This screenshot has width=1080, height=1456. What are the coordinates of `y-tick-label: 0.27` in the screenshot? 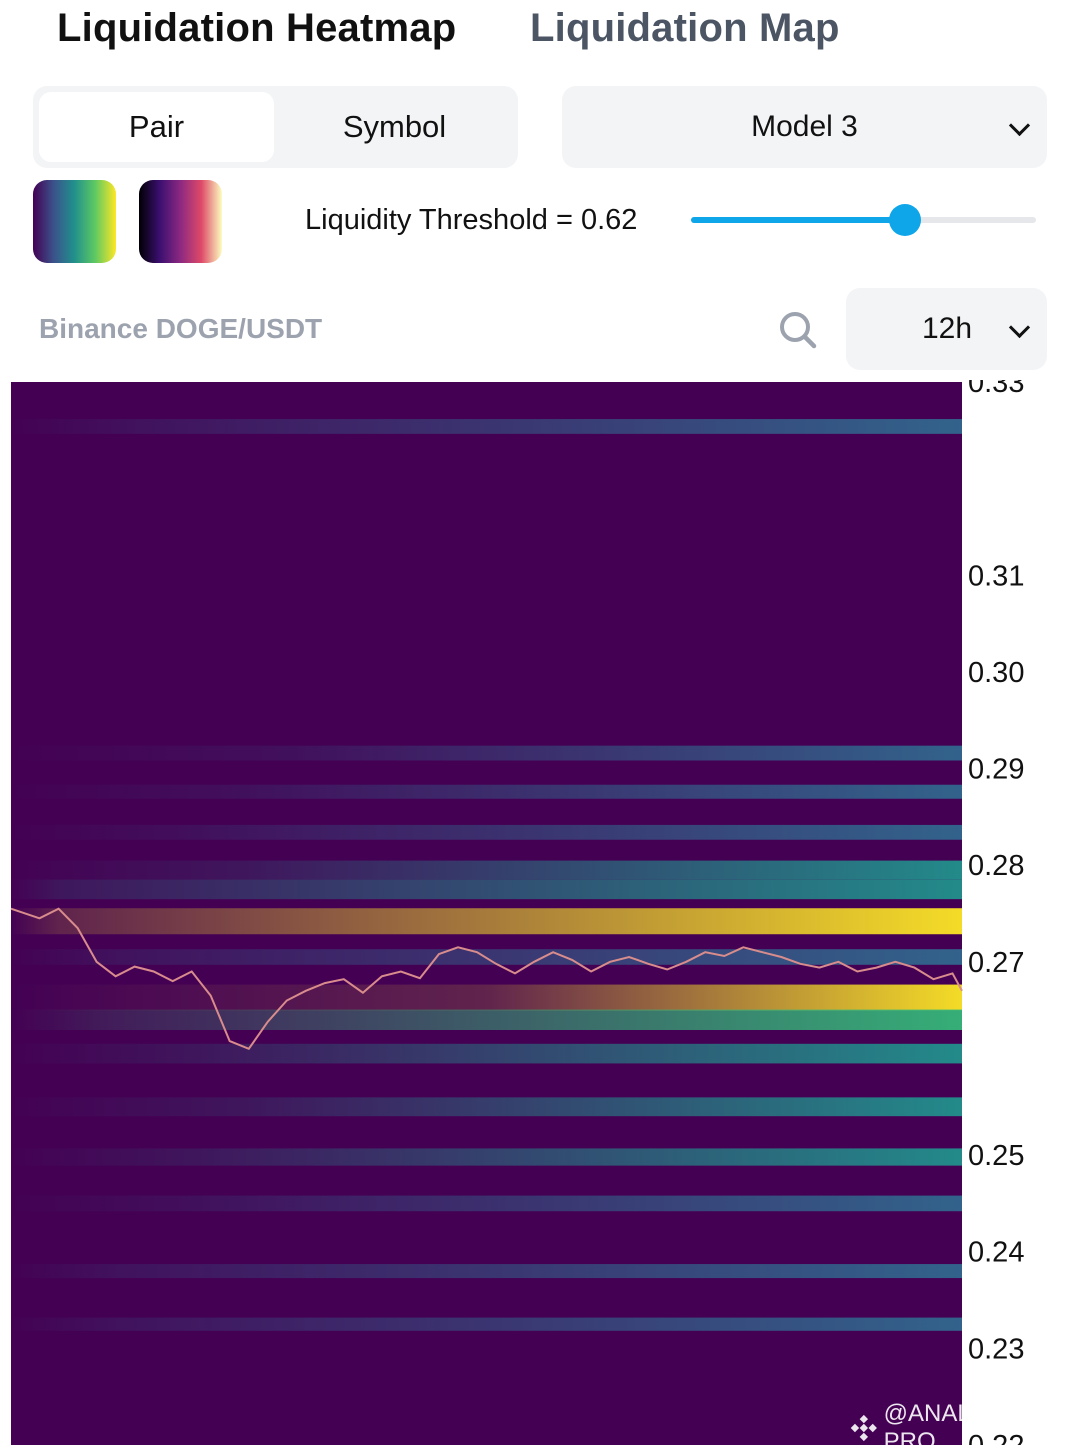 It's located at (996, 963).